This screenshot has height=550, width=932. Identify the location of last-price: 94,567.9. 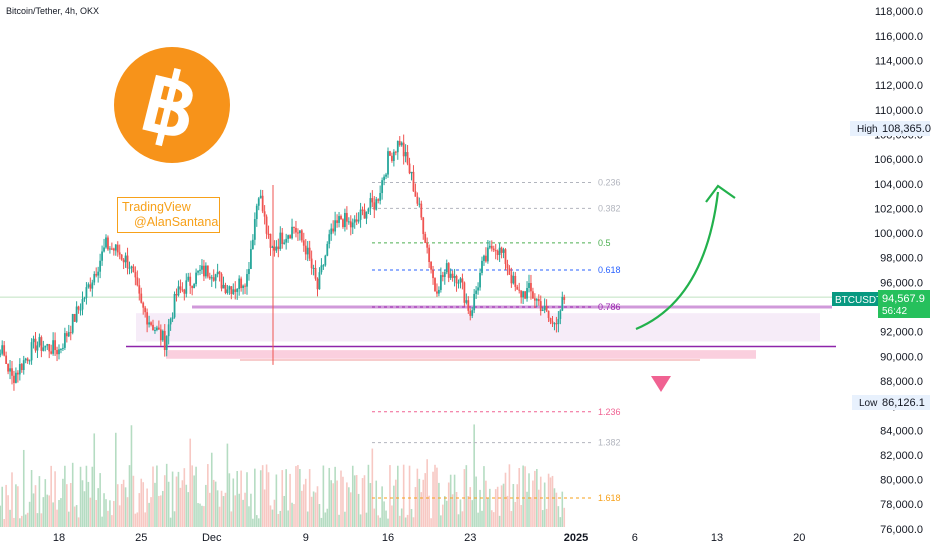
(903, 299).